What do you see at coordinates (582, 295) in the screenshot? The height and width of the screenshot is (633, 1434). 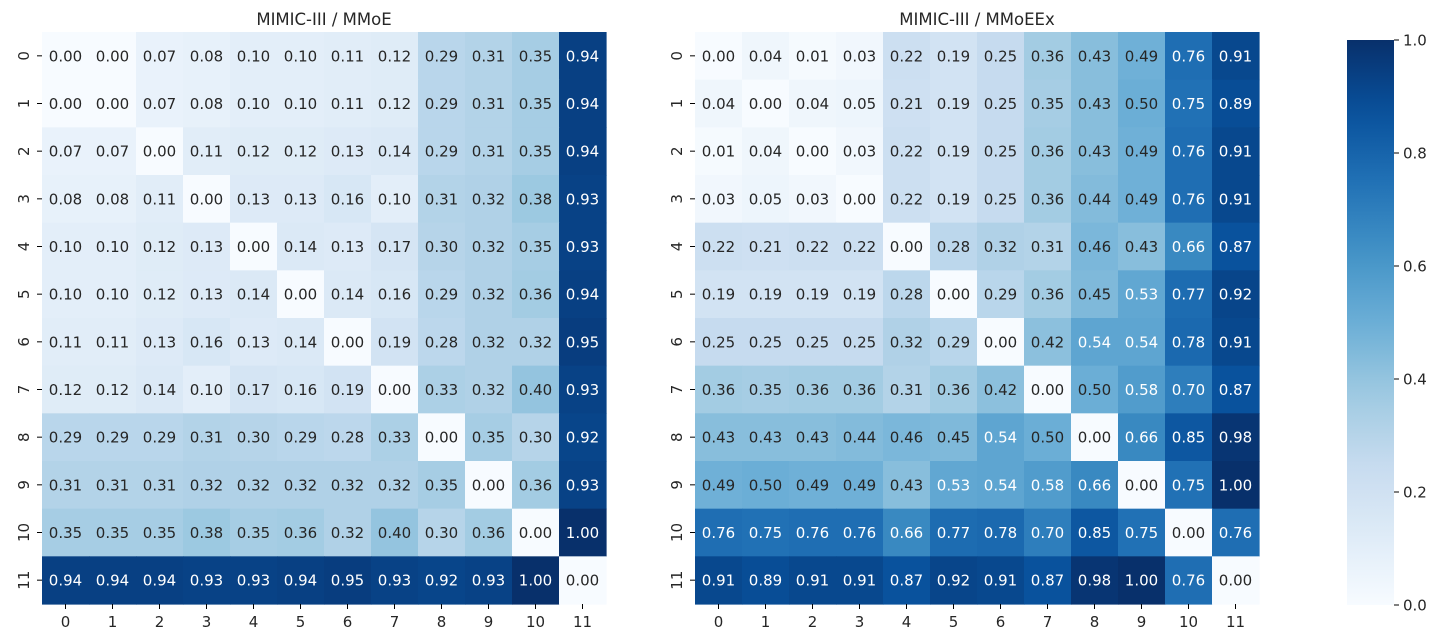 I see `cell-value-label: 0.94` at bounding box center [582, 295].